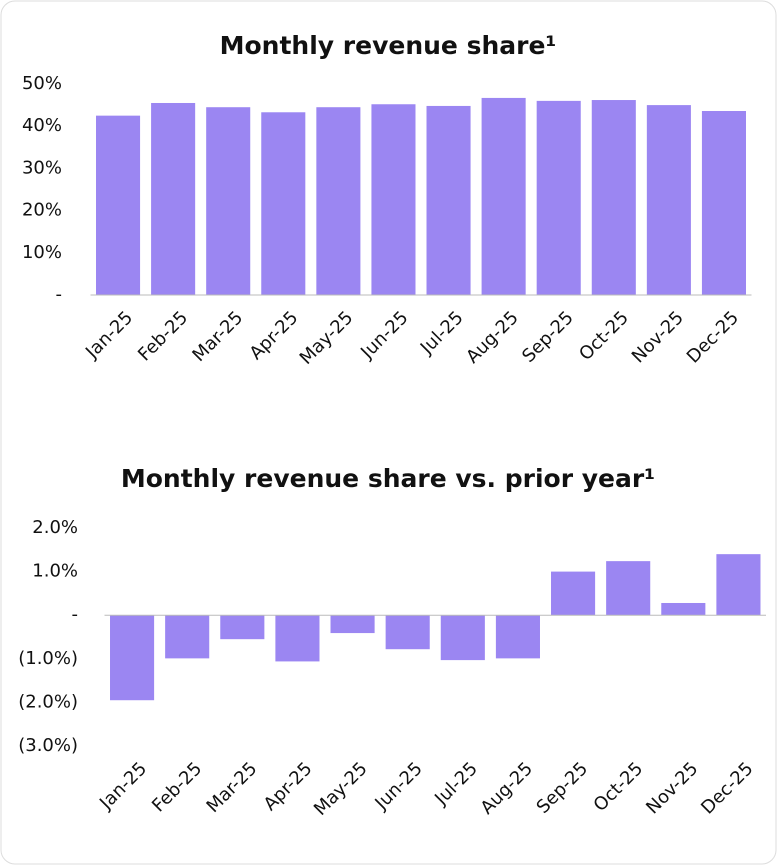 Image resolution: width=777 pixels, height=865 pixels. I want to click on y-tick-label: 1.0%, so click(55, 571).